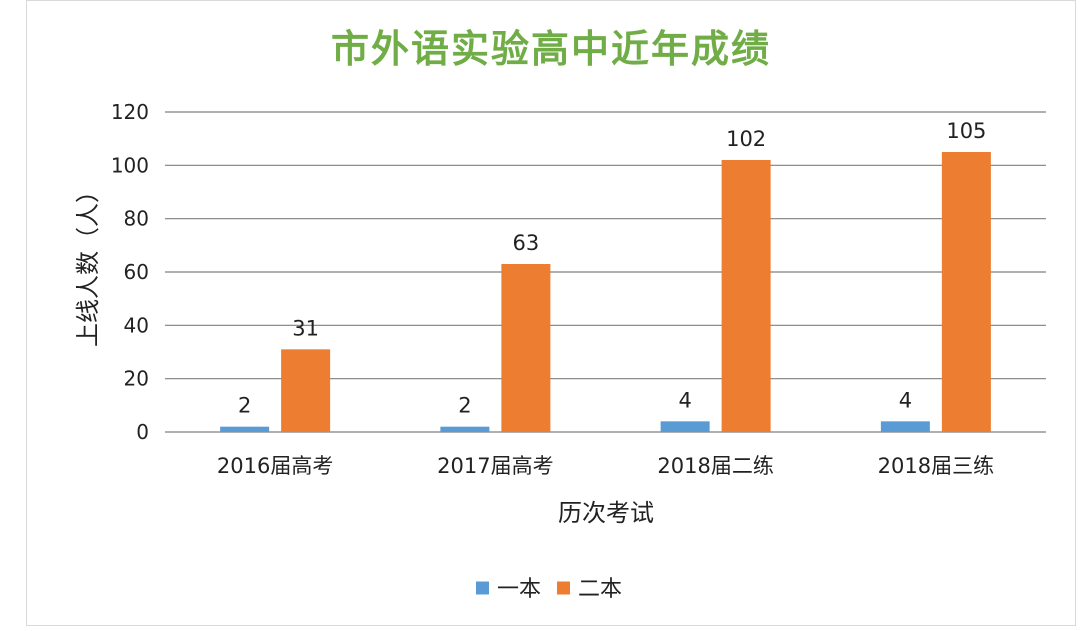 This screenshot has height=631, width=1080. Describe the element at coordinates (715, 466) in the screenshot. I see `category-label: 2018届二练` at that location.